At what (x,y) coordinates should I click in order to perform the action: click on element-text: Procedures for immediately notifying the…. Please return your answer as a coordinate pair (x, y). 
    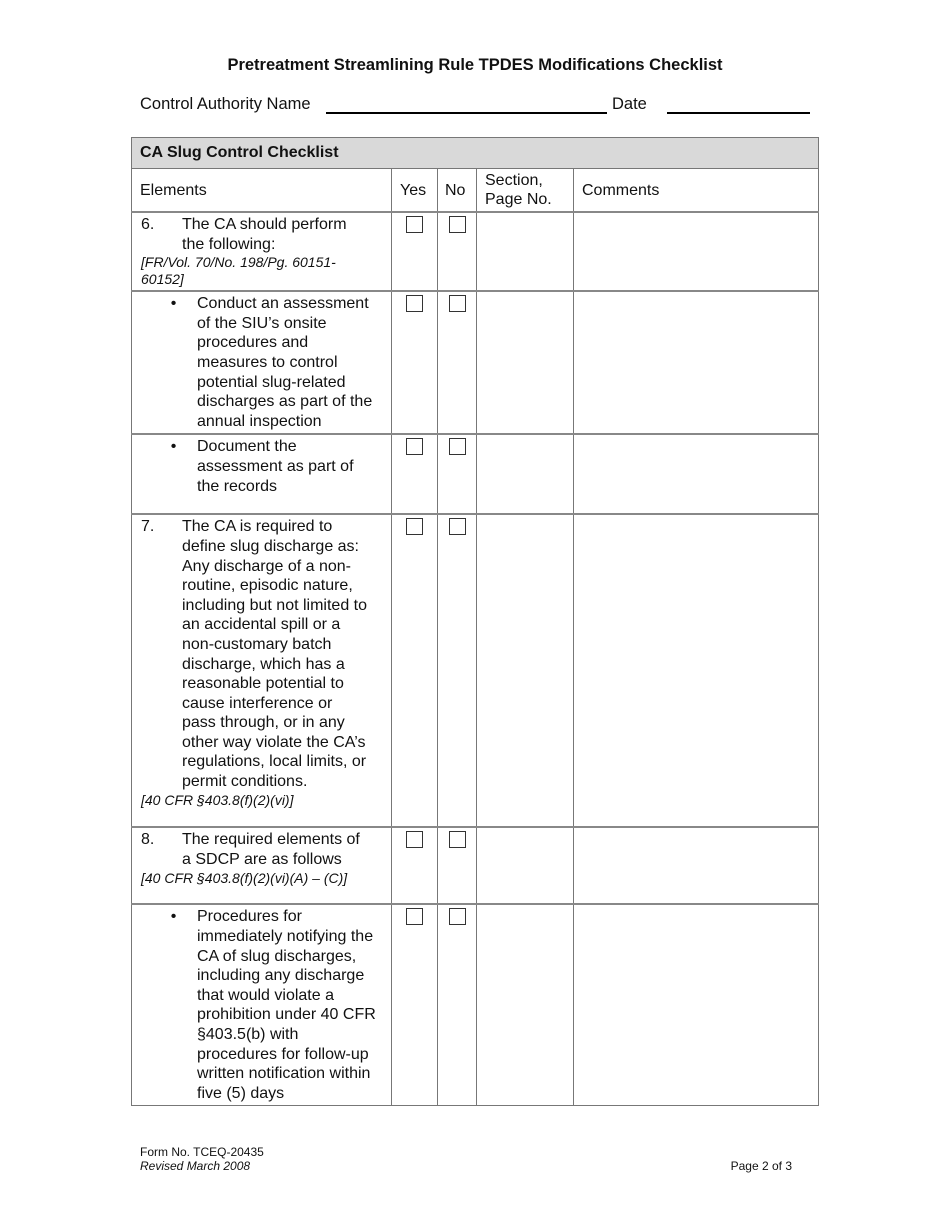
    Looking at the image, I should click on (286, 1005).